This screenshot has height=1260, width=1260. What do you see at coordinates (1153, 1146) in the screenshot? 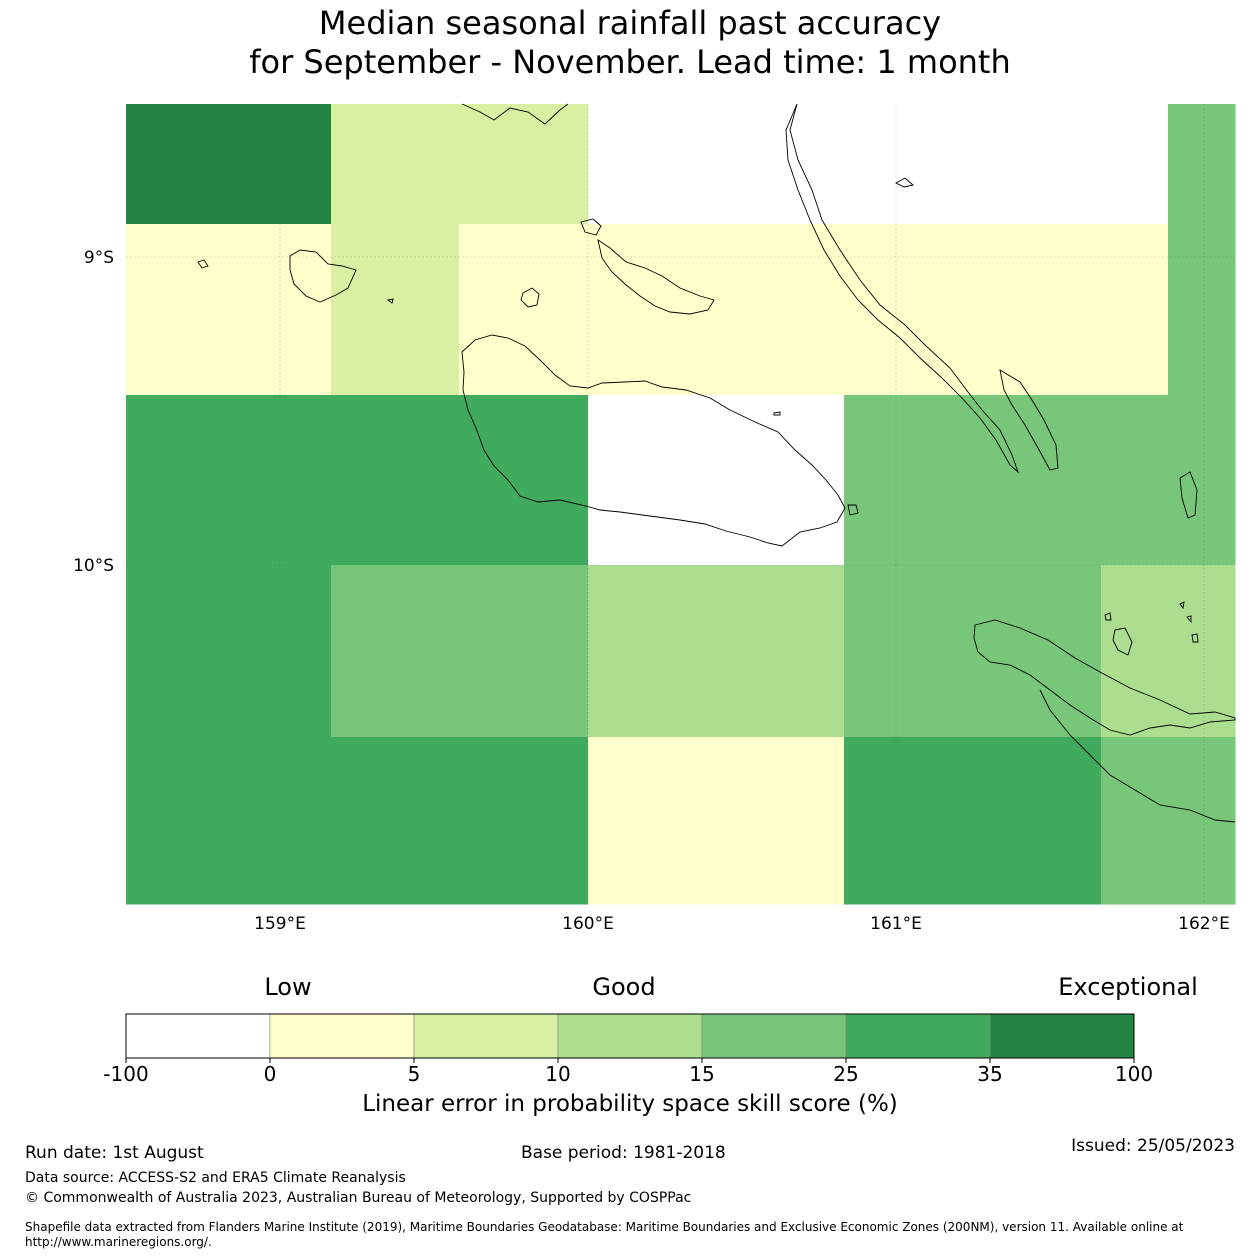
I see `issued-date: Issued: 25/05/2023` at bounding box center [1153, 1146].